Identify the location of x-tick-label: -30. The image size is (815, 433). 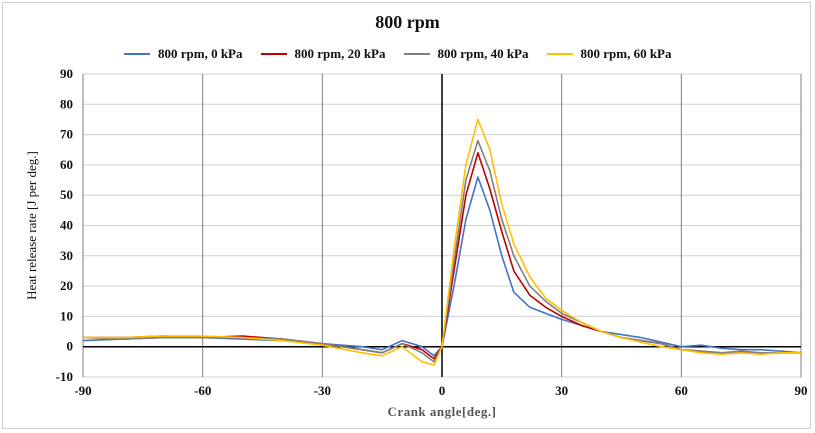
(322, 390).